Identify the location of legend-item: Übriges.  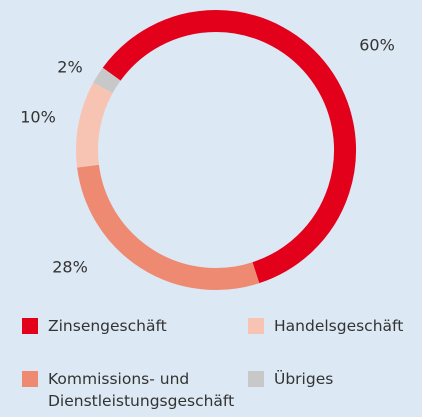
(290, 379).